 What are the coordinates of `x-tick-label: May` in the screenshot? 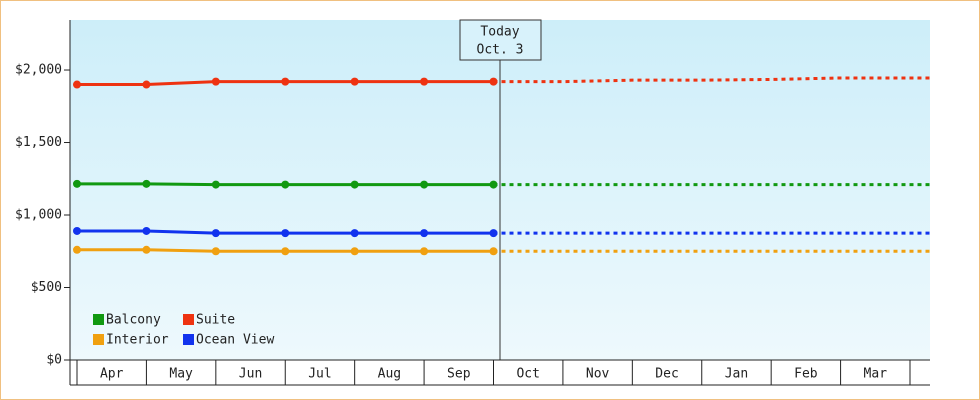 It's located at (181, 374).